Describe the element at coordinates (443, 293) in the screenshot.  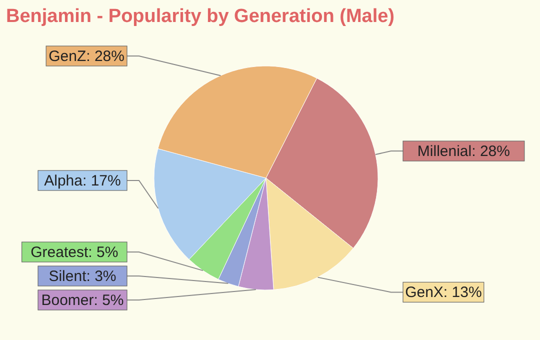
I see `slice-label: GenX: 13%` at that location.